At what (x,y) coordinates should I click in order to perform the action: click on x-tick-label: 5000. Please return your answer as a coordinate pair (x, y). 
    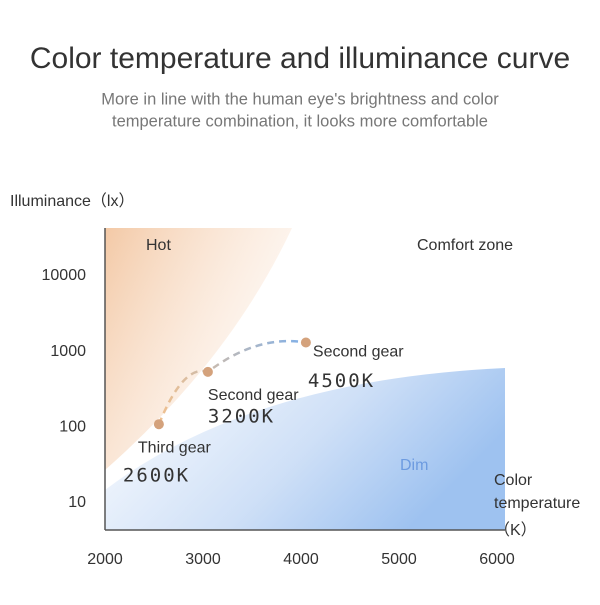
    Looking at the image, I should click on (399, 559).